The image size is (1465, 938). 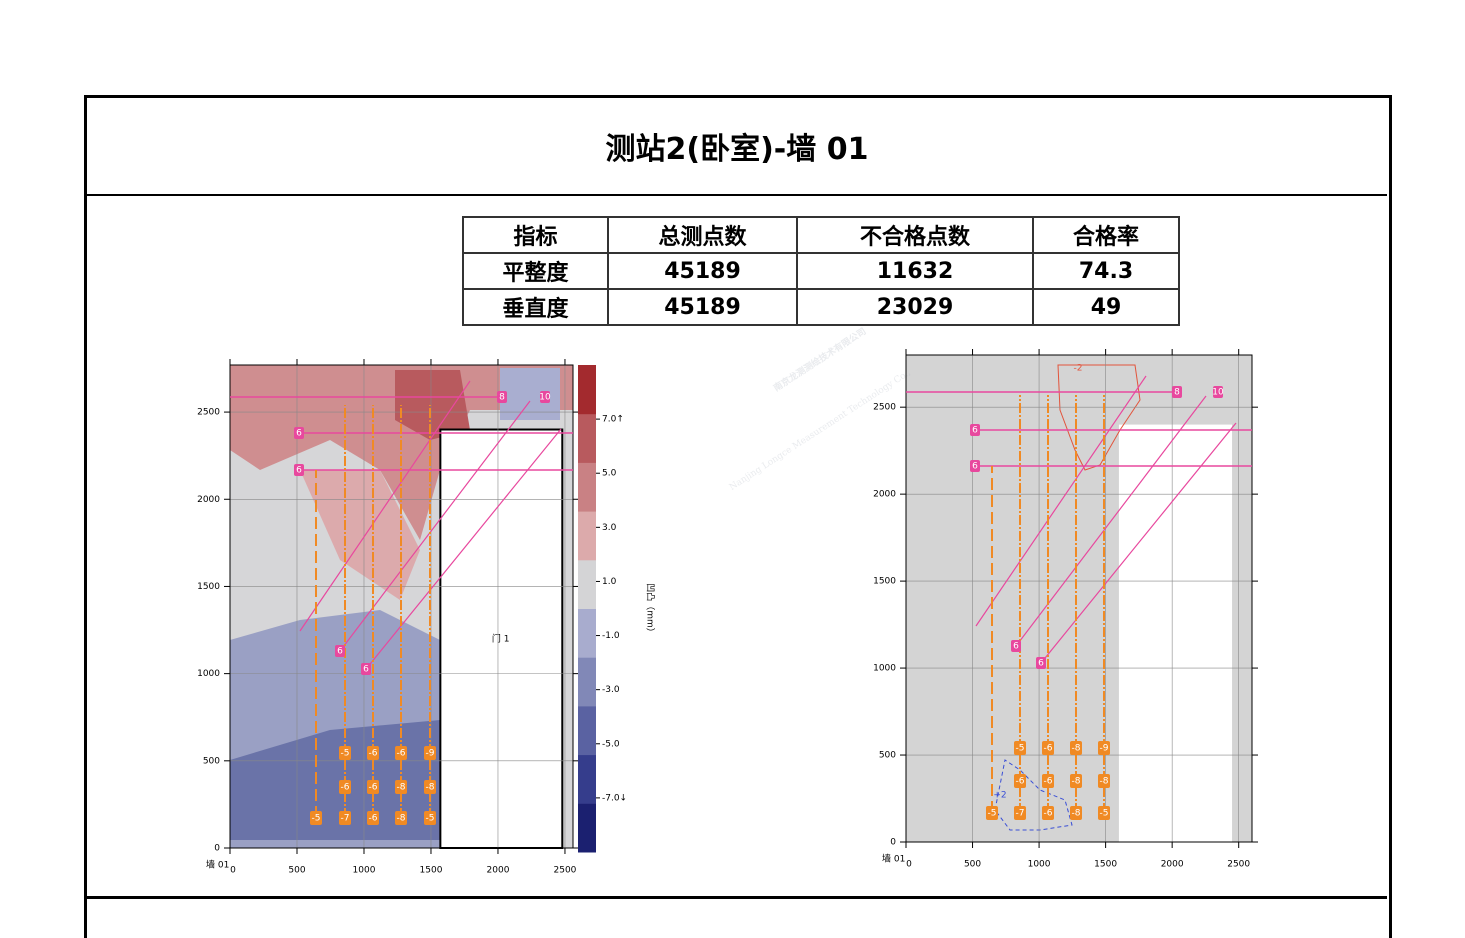 I want to click on marker-label: 10, so click(x=545, y=398).